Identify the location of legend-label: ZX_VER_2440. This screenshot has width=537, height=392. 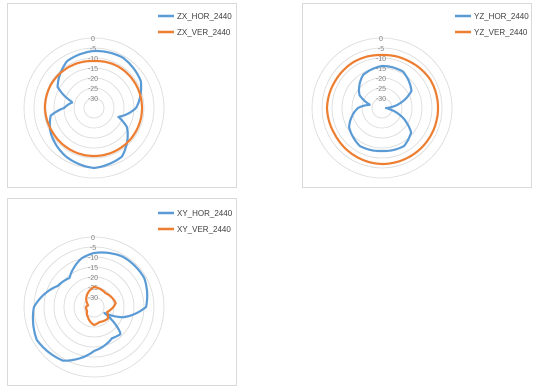
(204, 32).